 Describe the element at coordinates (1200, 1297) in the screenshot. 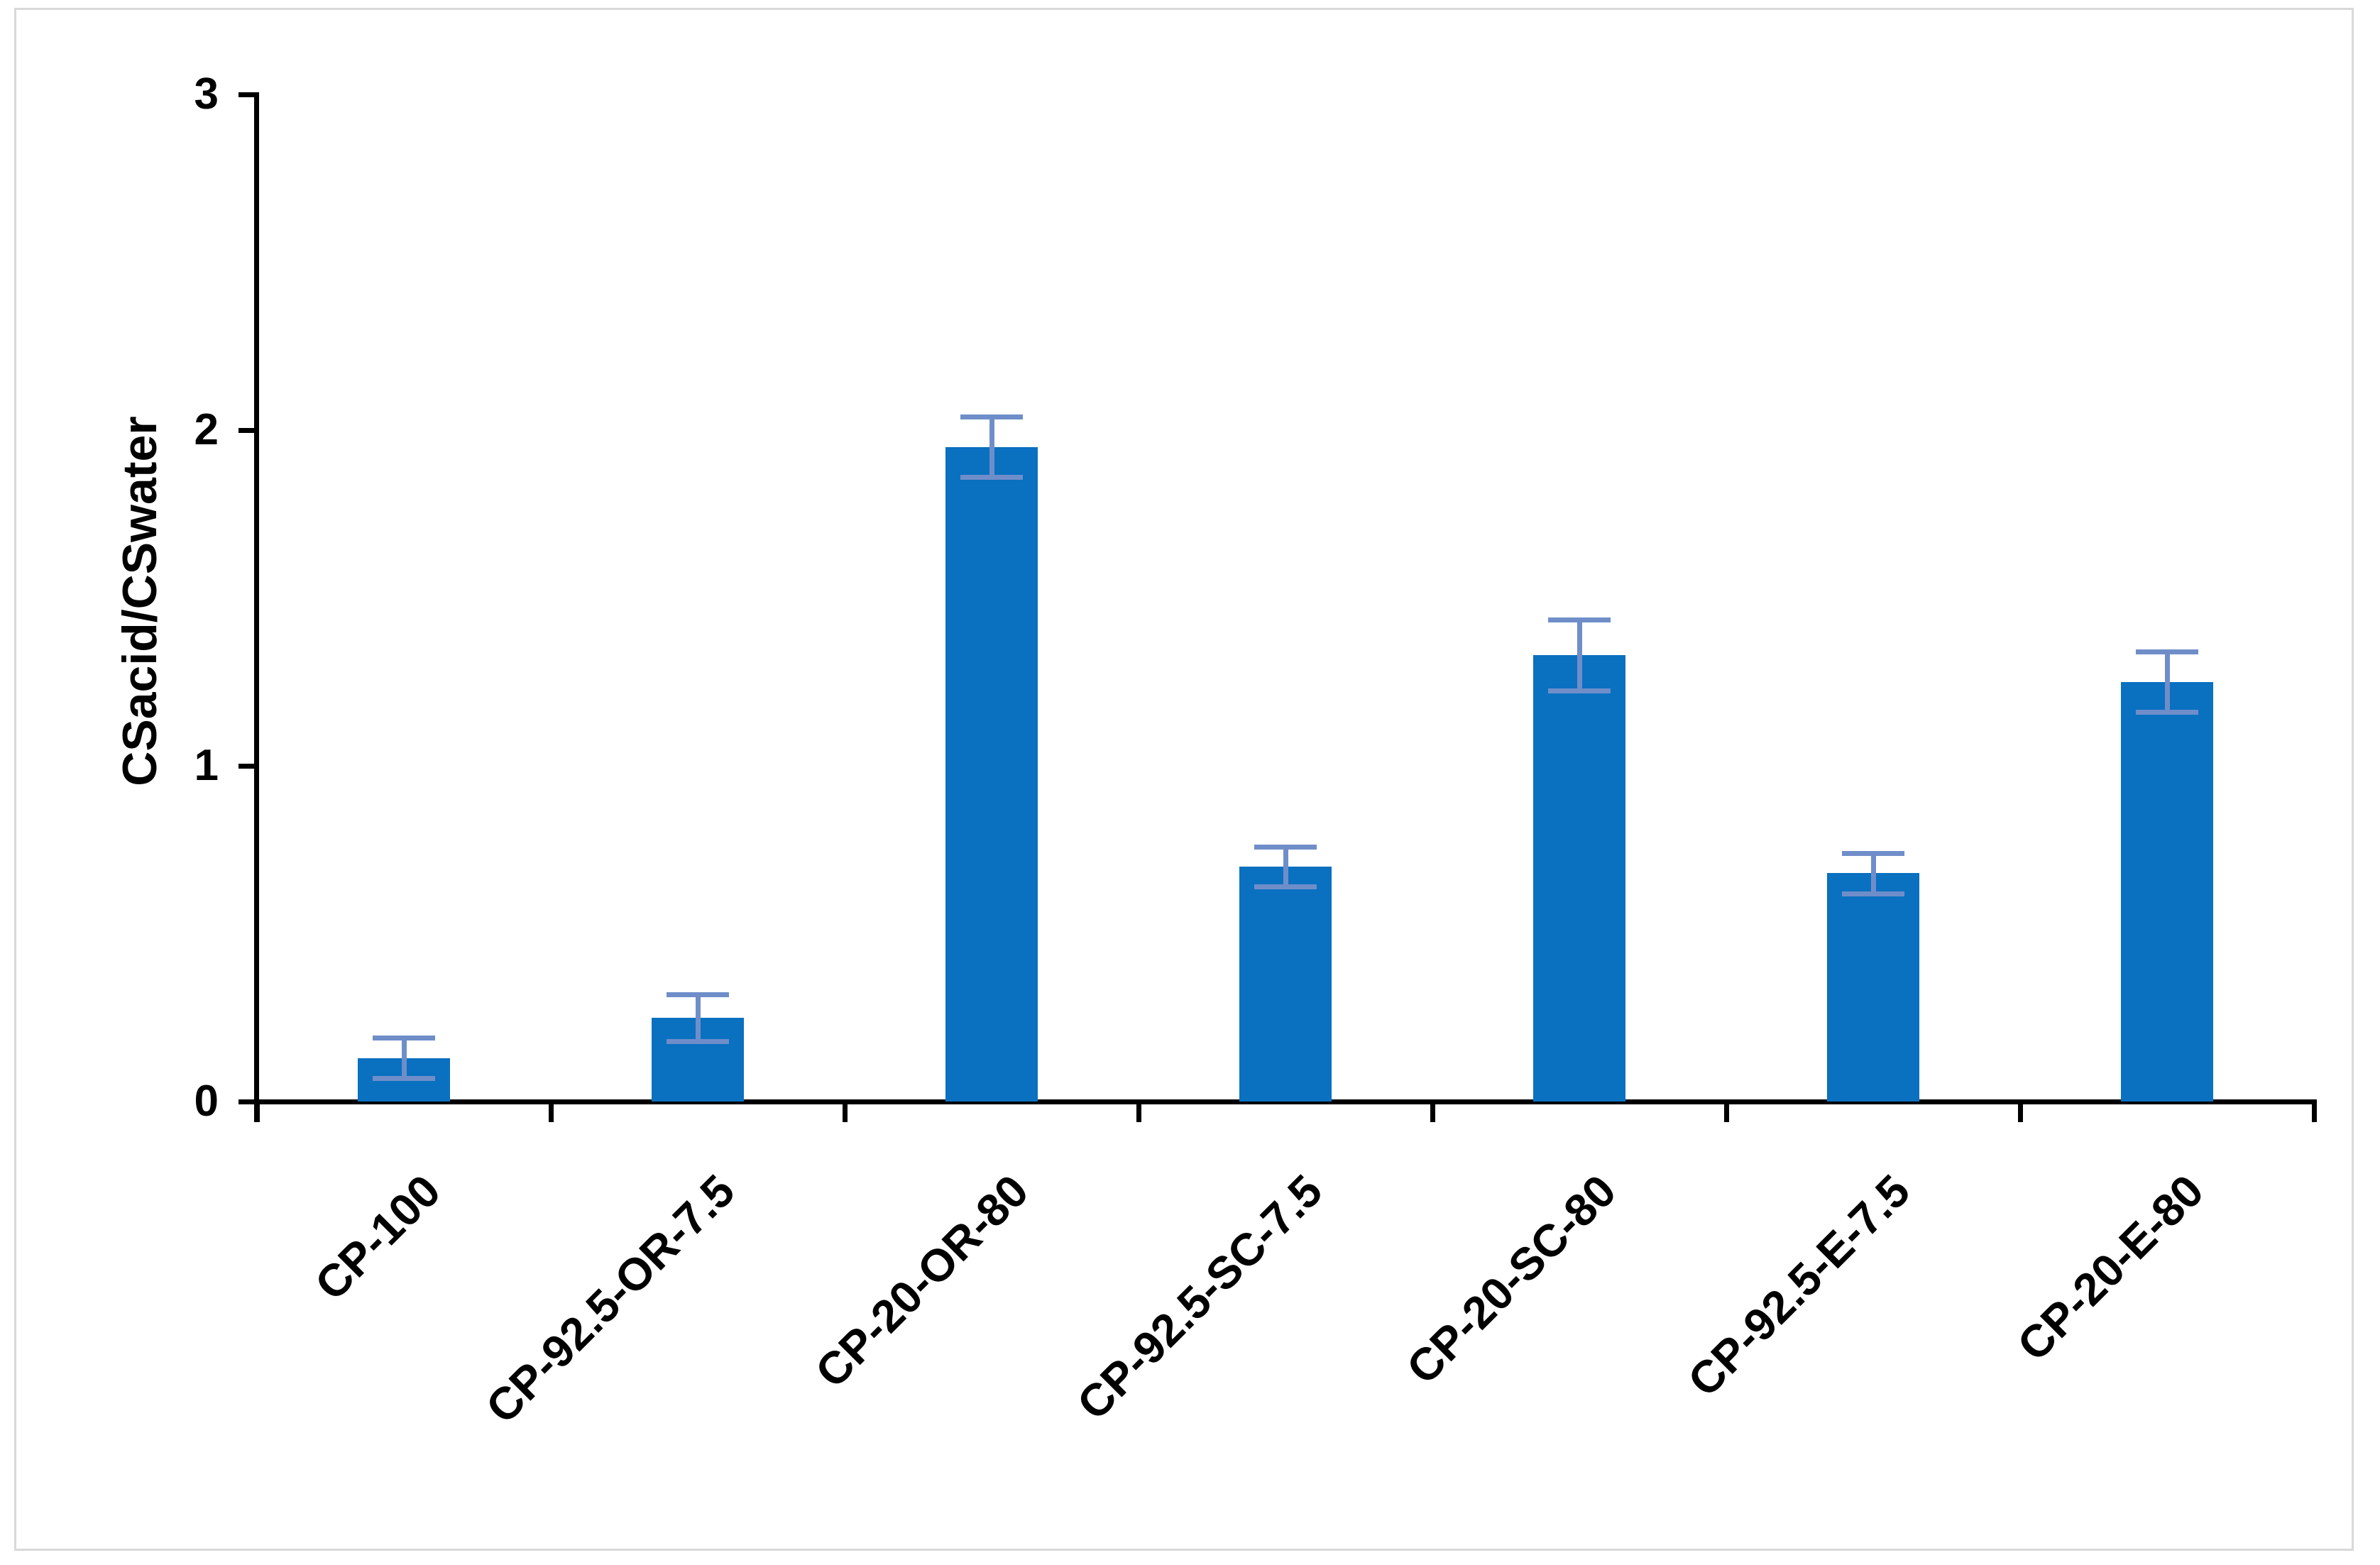

I see `x-category-label: CP-92.5-SC-7.5` at that location.